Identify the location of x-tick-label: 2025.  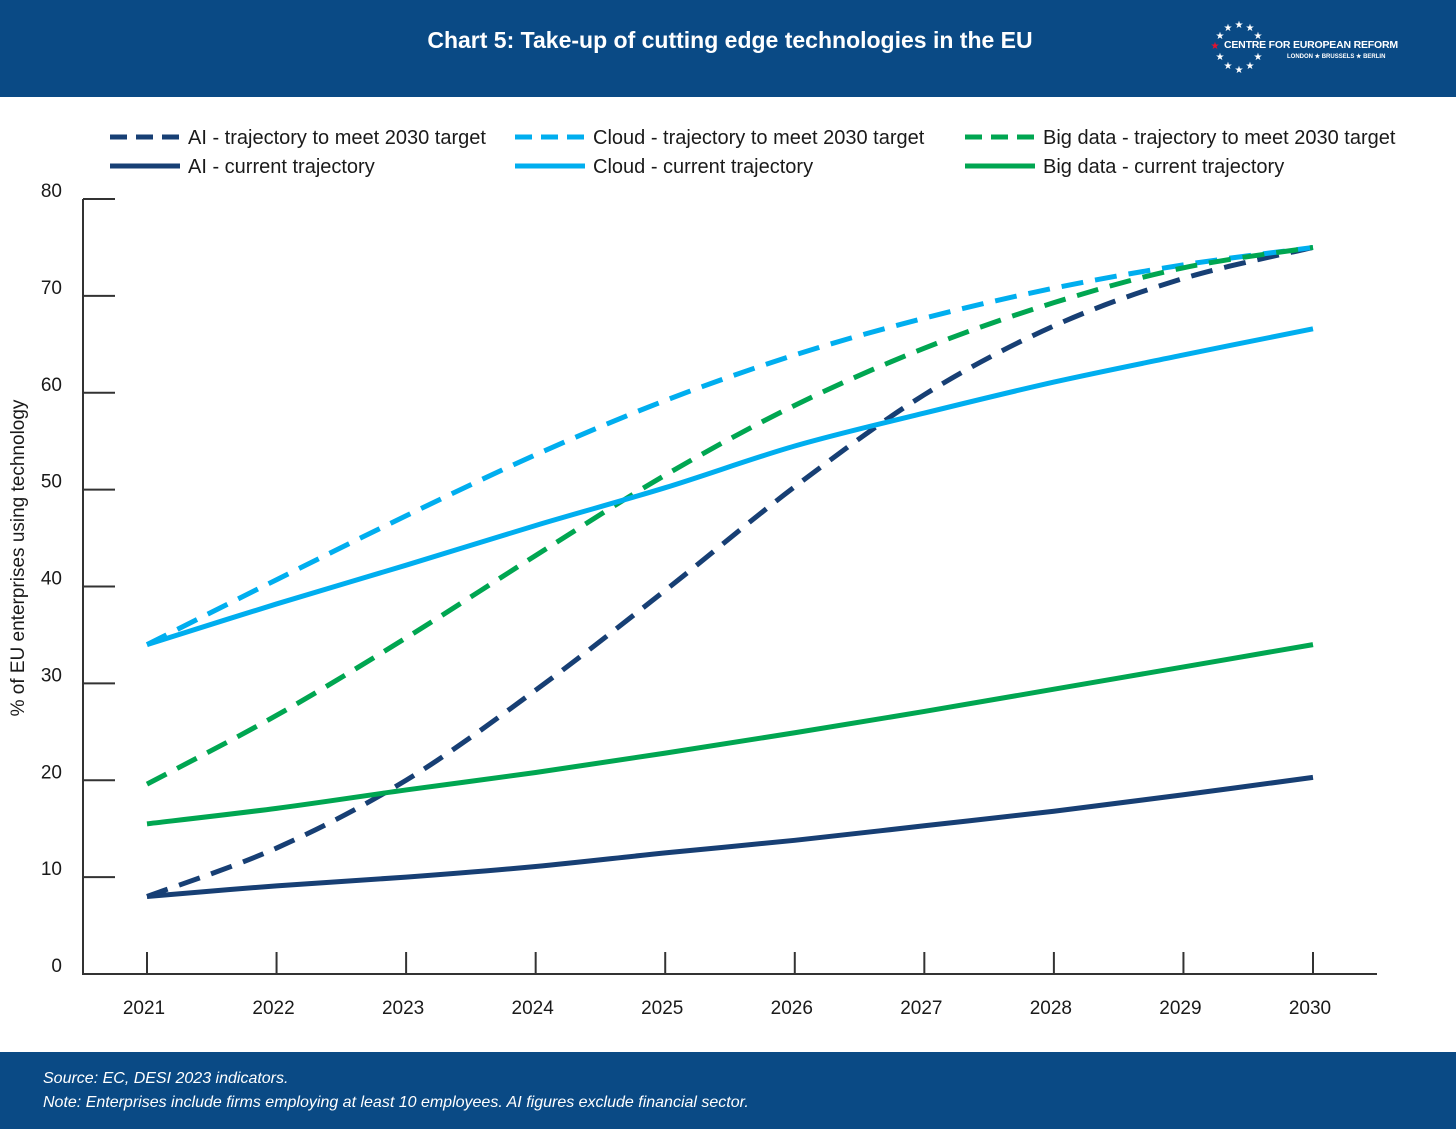
(662, 1008).